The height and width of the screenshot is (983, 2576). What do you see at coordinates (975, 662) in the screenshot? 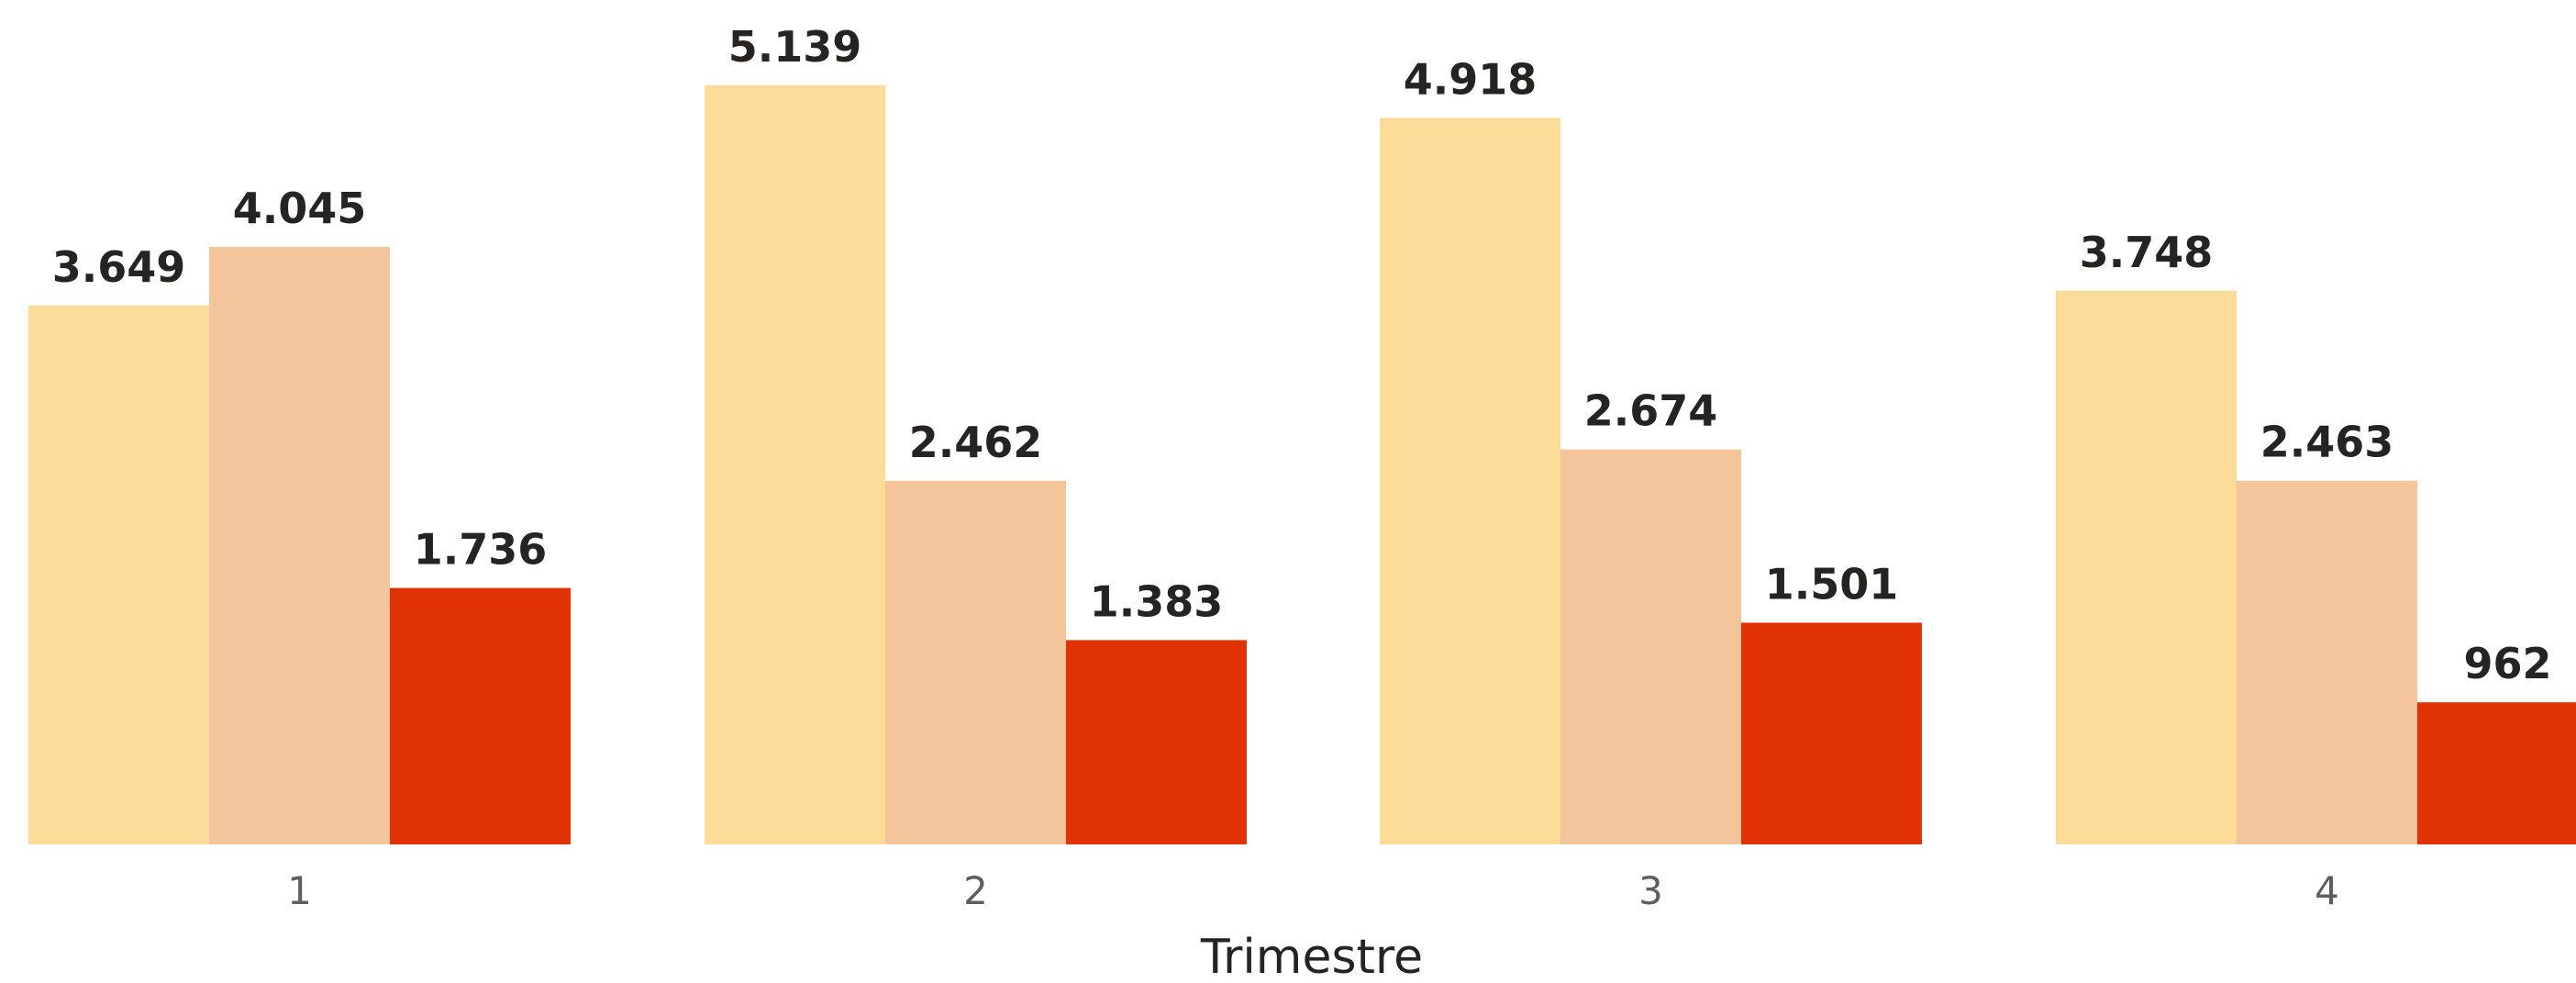
I see `bar-series-2-q2` at bounding box center [975, 662].